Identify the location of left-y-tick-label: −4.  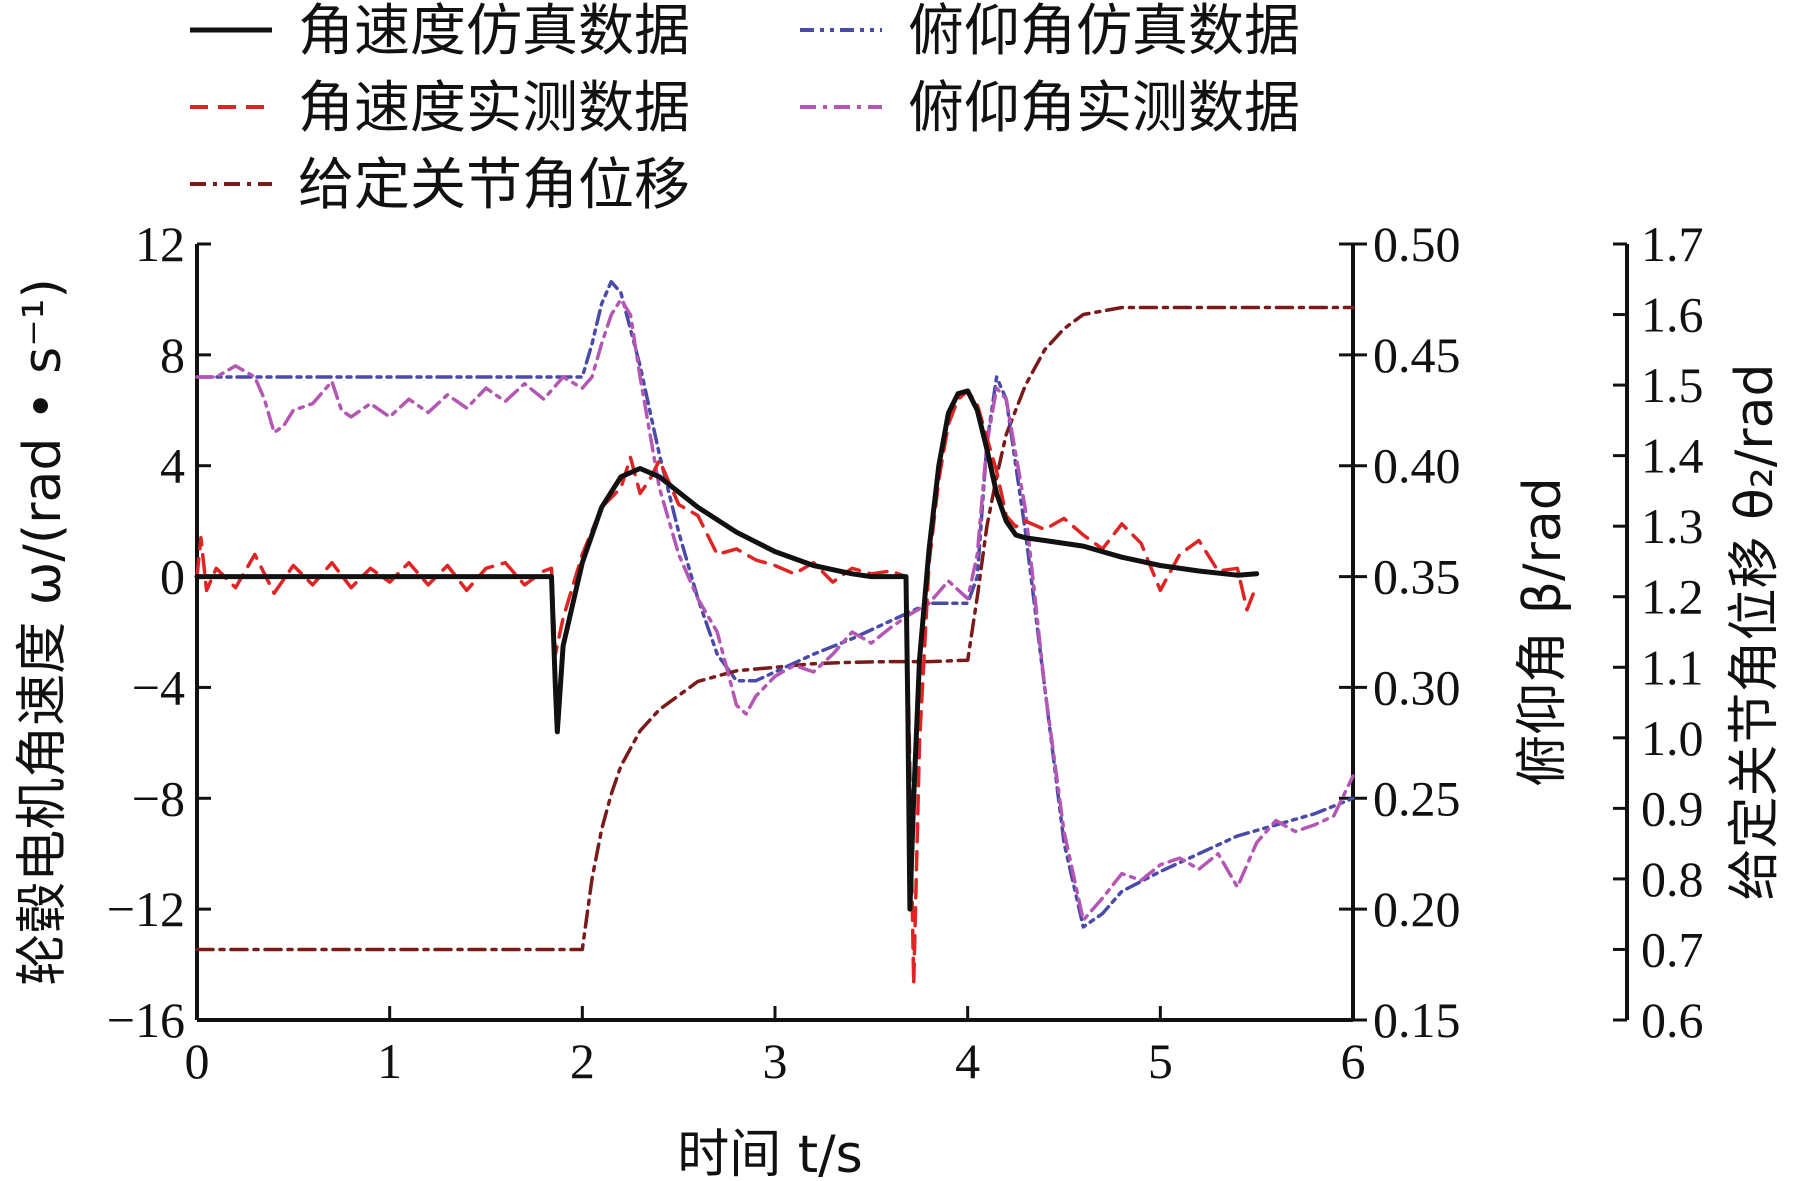
(158, 687).